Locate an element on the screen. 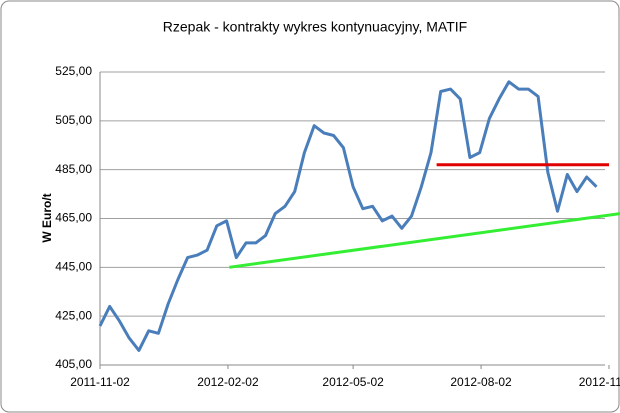  y-tick-label: 425,00 is located at coordinates (73, 315).